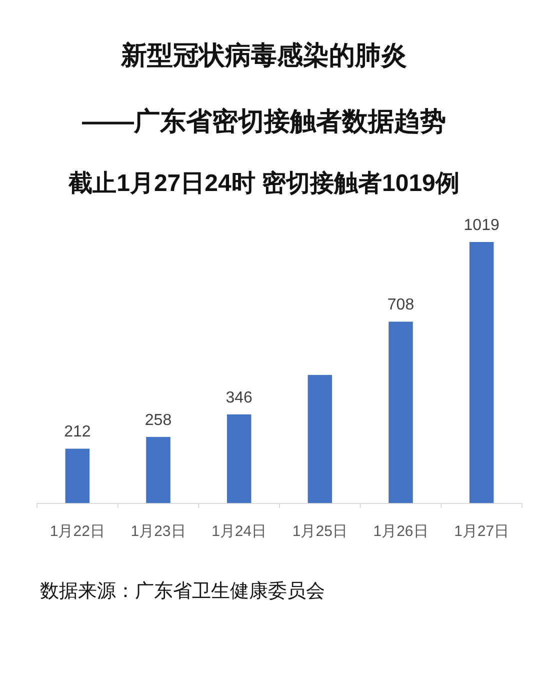 This screenshot has height=682, width=554. I want to click on x-tick-label: 1月26日, so click(400, 531).